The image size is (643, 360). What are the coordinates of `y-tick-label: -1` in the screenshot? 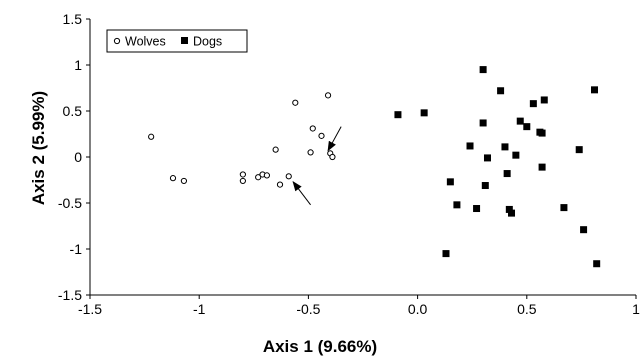 It's located at (76, 249).